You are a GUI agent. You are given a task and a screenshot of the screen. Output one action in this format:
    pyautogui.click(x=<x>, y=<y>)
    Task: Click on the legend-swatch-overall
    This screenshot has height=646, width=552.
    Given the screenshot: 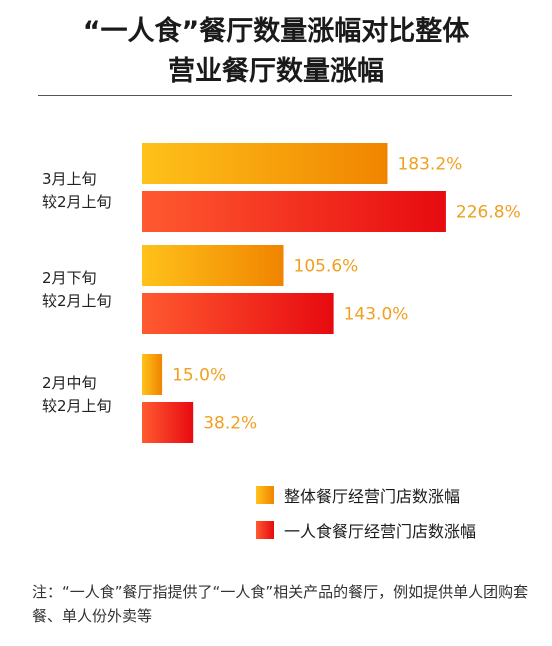 What is the action you would take?
    pyautogui.click(x=265, y=495)
    